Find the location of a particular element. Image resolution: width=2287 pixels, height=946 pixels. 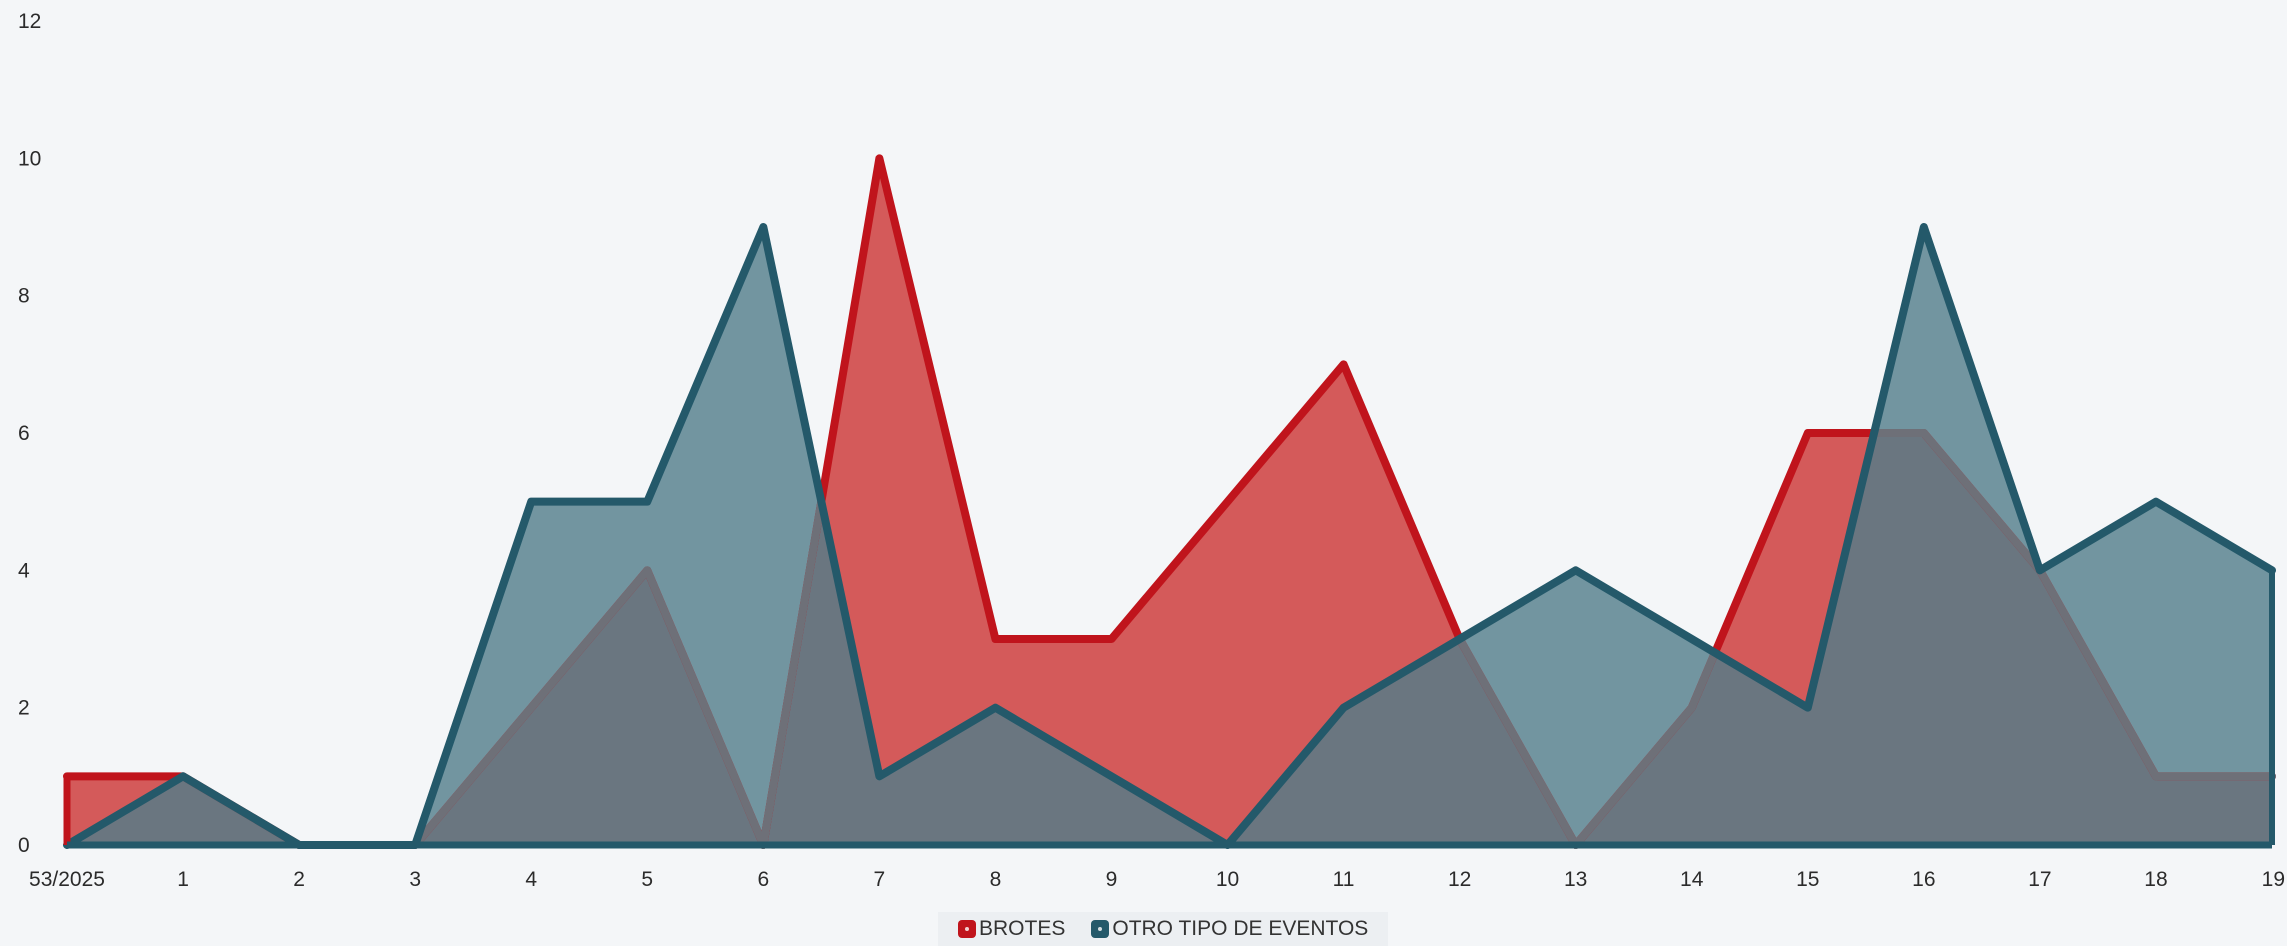

y-tick-label: 0 is located at coordinates (24, 845).